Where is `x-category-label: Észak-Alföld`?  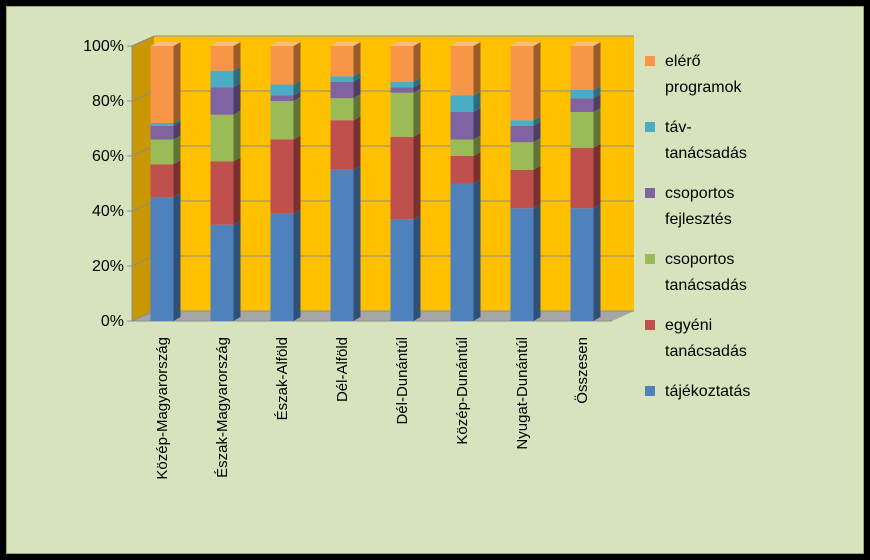
x-category-label: Észak-Alföld is located at coordinates (282, 378).